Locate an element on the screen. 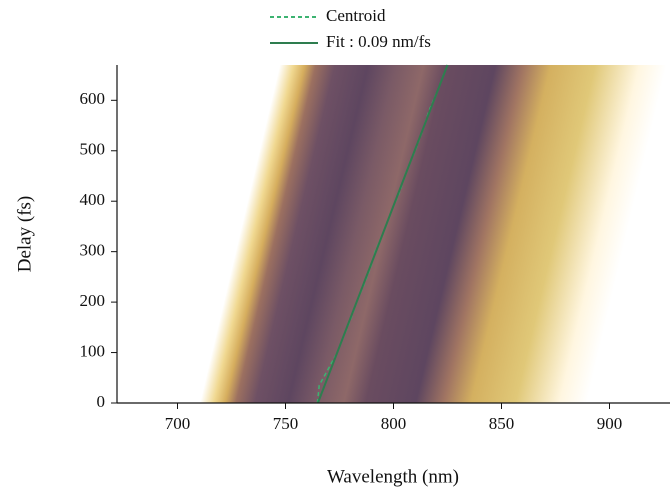 Image resolution: width=670 pixels, height=494 pixels. legend-label: Centroid is located at coordinates (356, 15).